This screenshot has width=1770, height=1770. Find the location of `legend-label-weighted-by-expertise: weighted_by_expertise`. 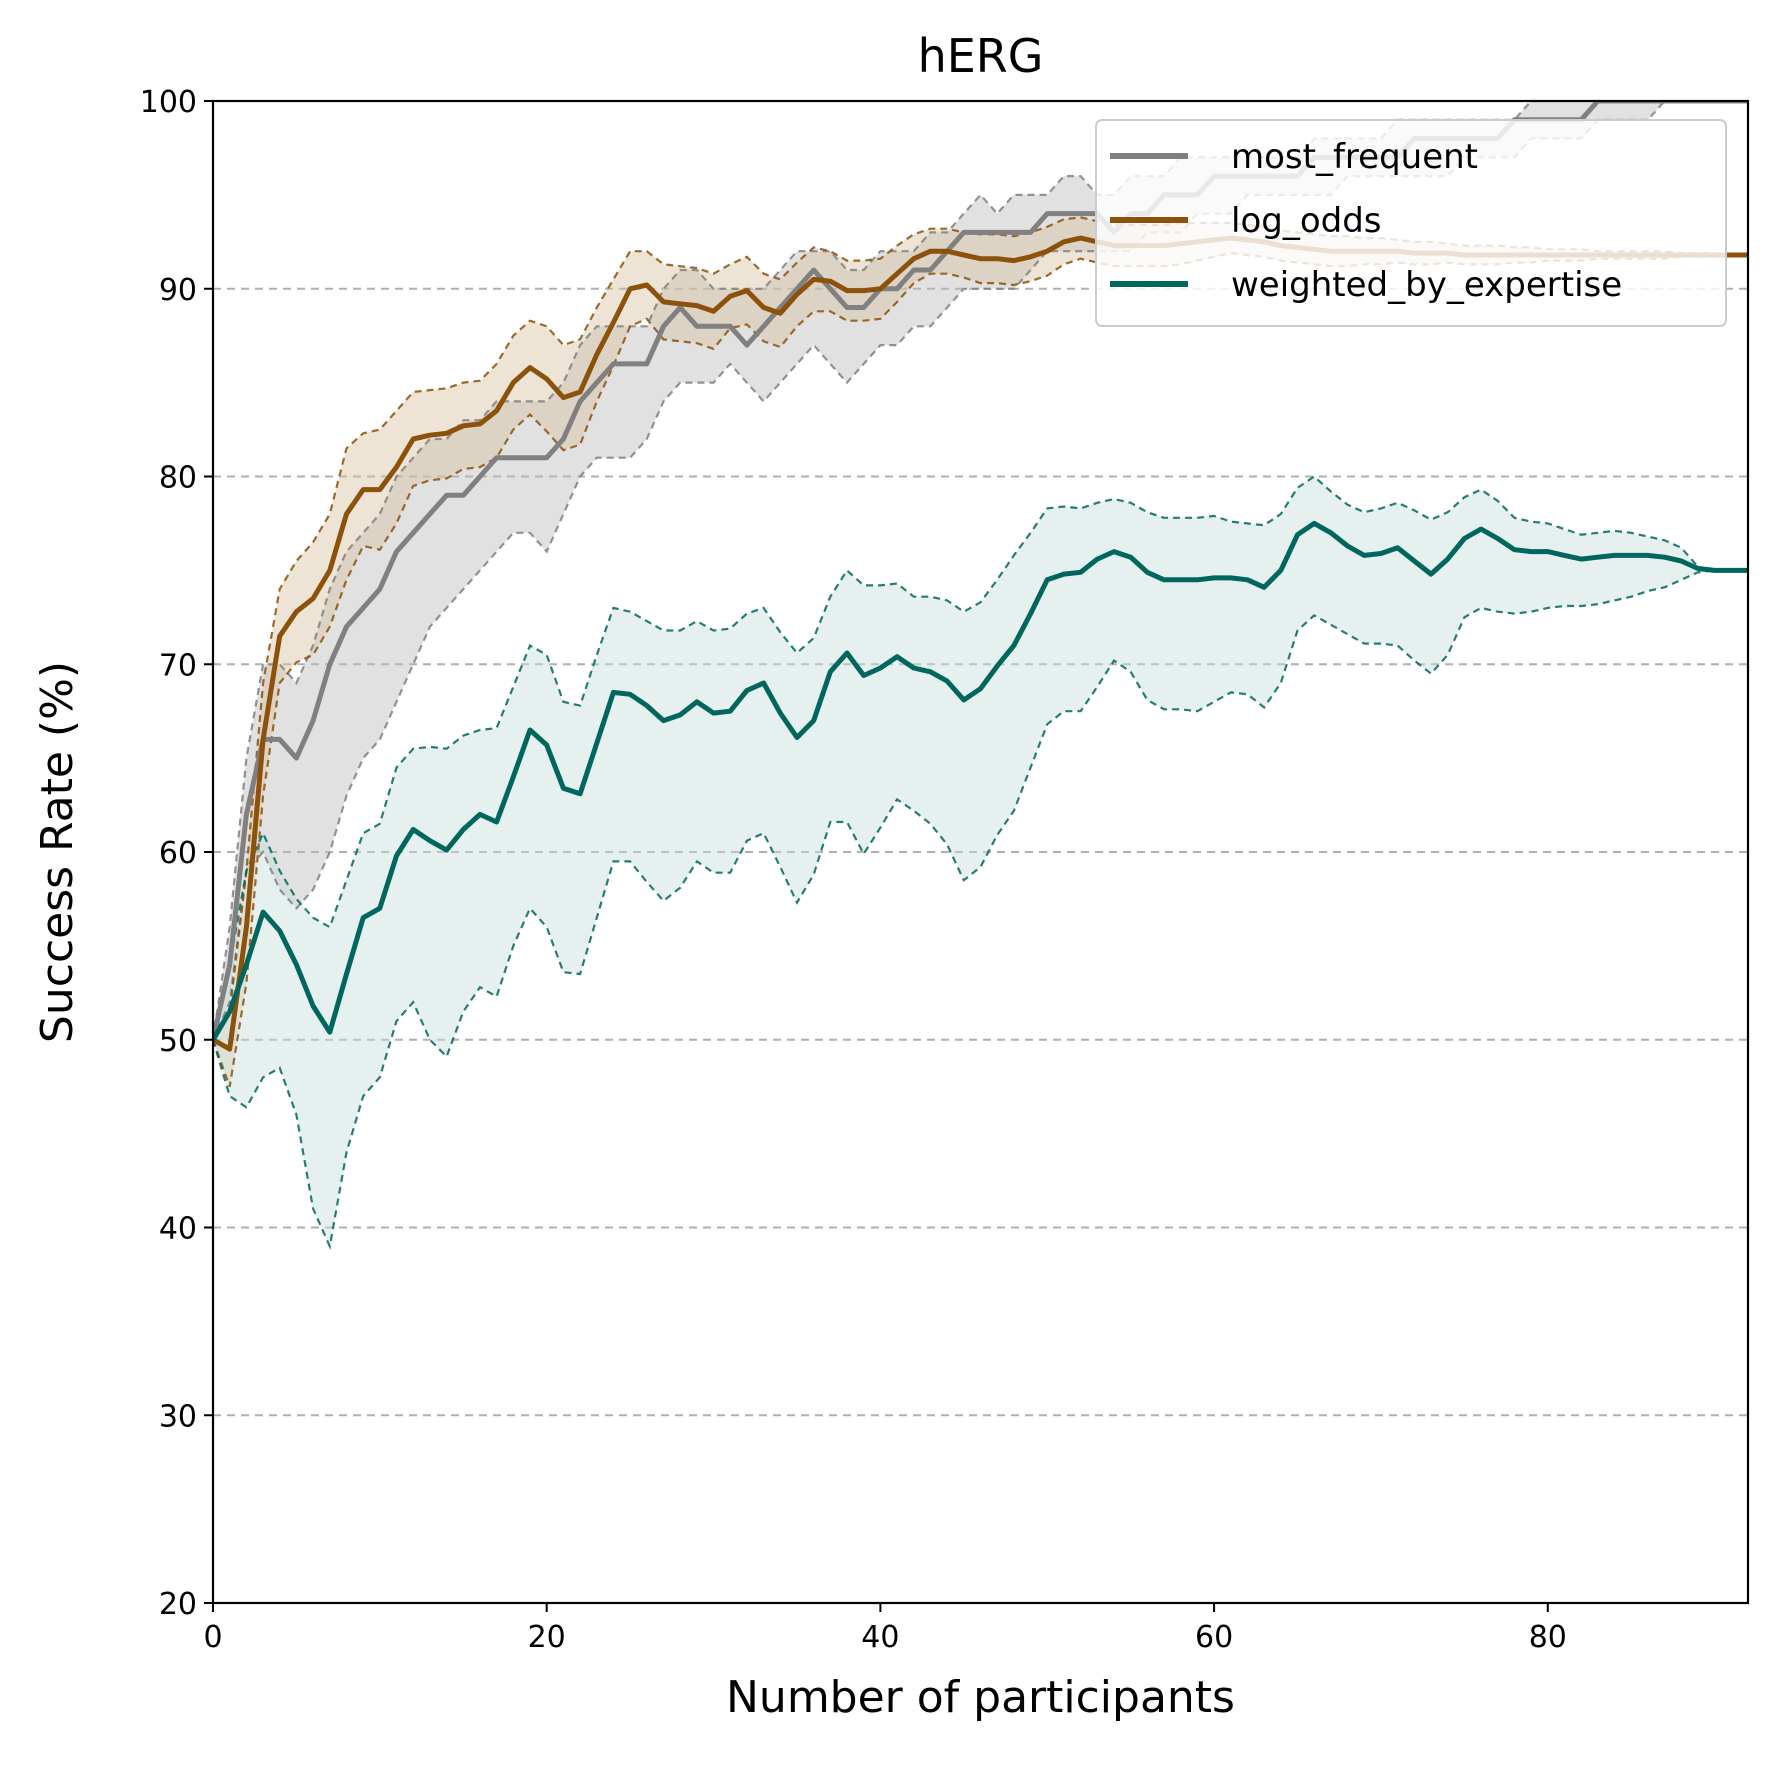

legend-label-weighted-by-expertise: weighted_by_expertise is located at coordinates (1426, 285).